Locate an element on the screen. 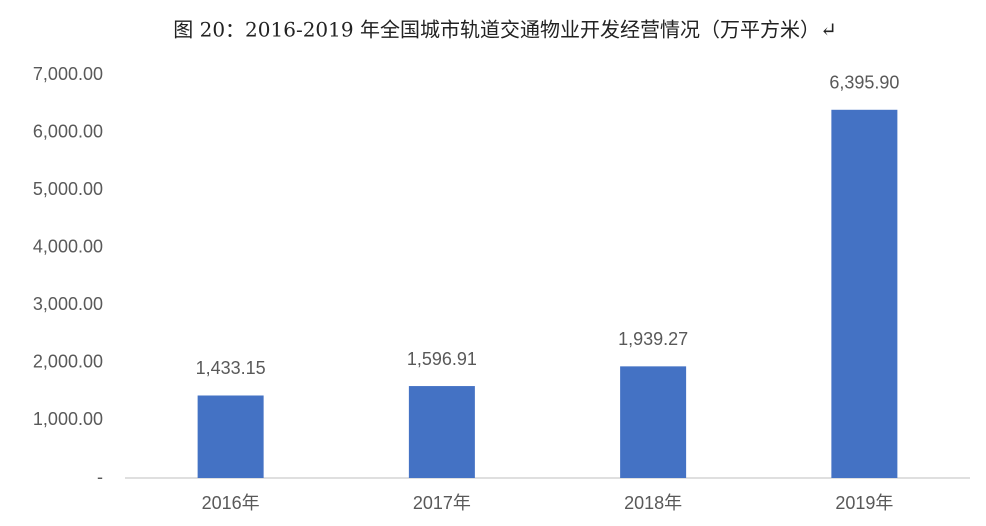 This screenshot has height=526, width=986. y-tick-label: 3,000.00 is located at coordinates (68, 304).